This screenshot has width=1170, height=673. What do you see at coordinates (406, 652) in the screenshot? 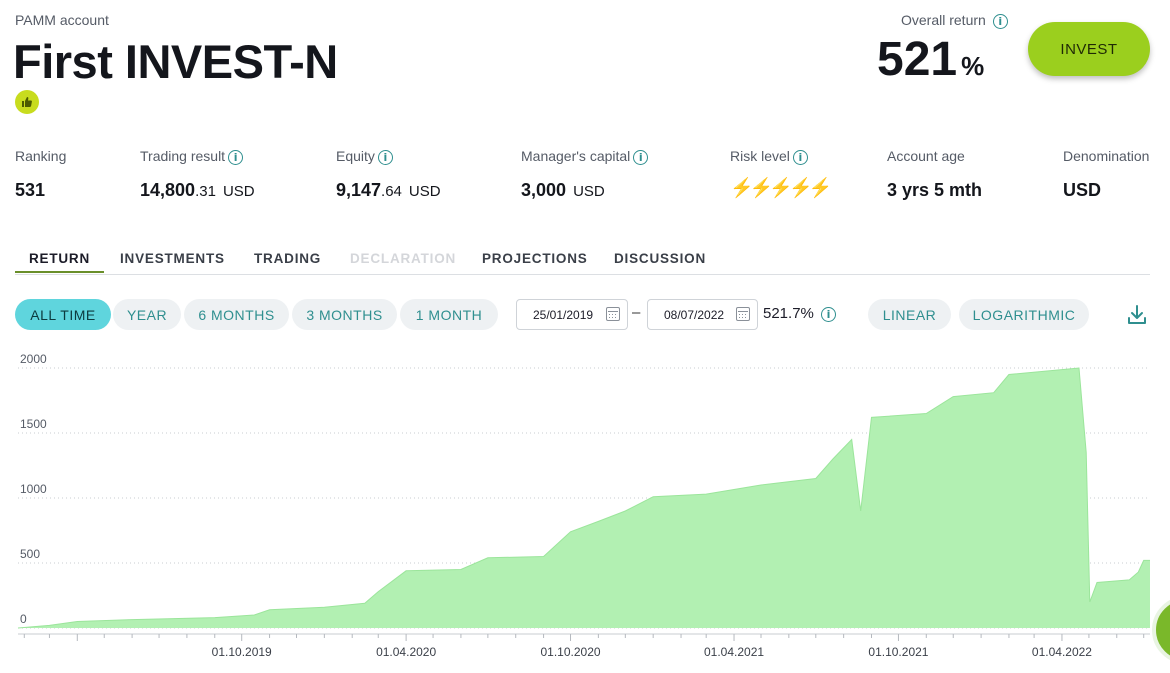
I see `x-tick-label: 01.04.2020` at bounding box center [406, 652].